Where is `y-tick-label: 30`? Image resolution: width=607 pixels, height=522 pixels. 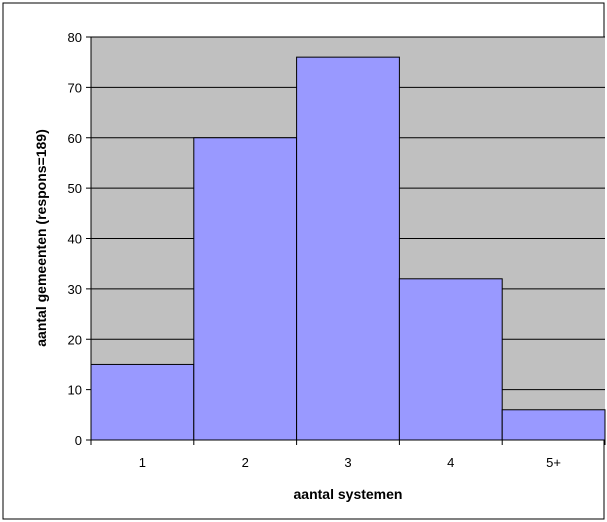
y-tick-label: 30 is located at coordinates (75, 289).